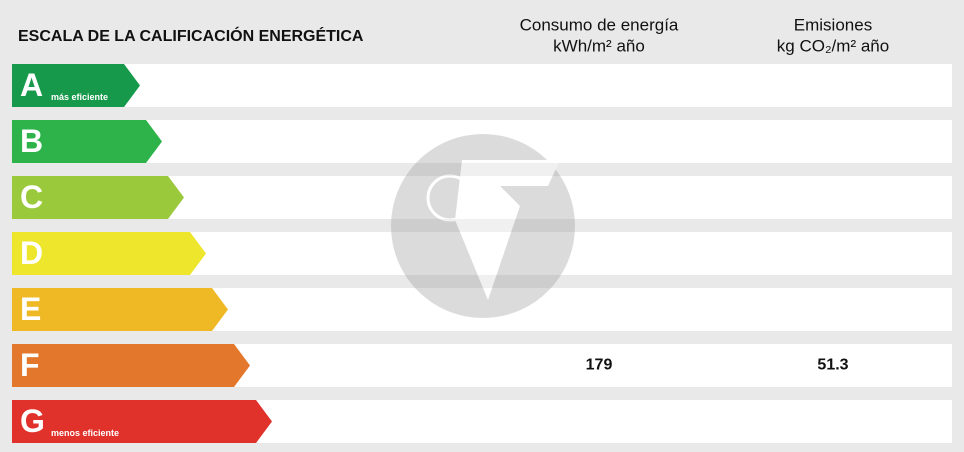 This screenshot has width=964, height=452. What do you see at coordinates (31, 141) in the screenshot?
I see `rating-letter: B` at bounding box center [31, 141].